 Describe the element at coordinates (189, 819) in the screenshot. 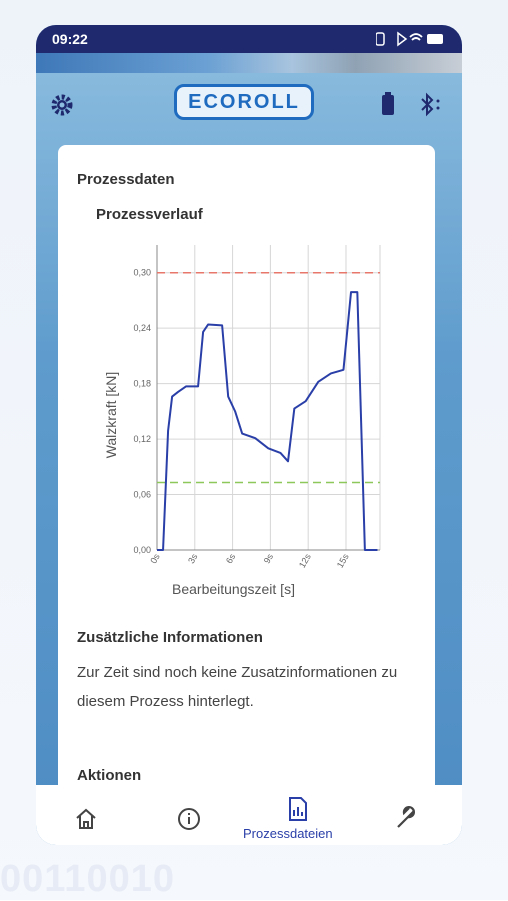

I see `info-tab` at that location.